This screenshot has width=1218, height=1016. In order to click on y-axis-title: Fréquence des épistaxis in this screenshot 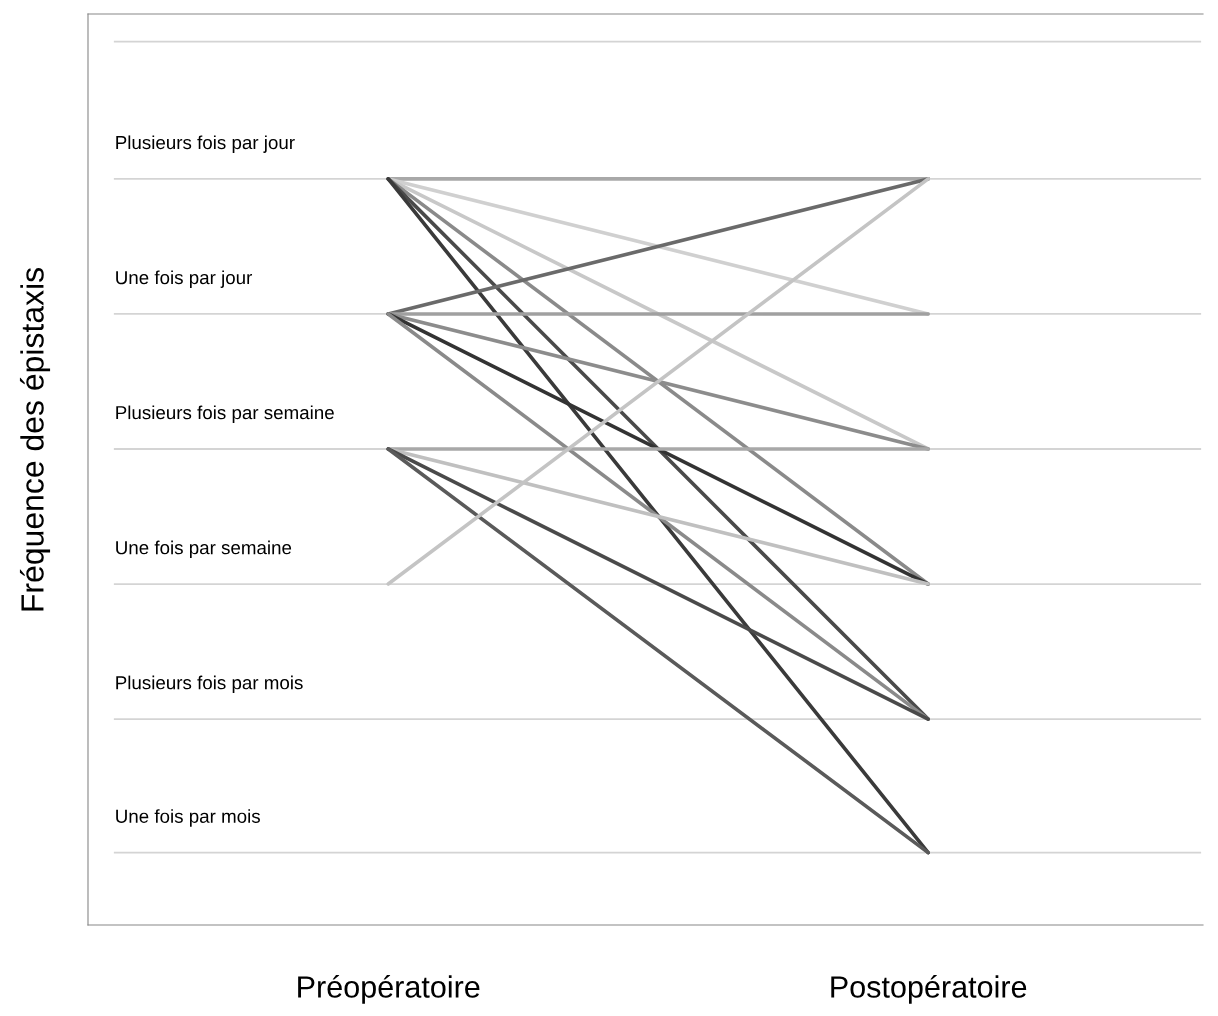, I will do `click(35, 439)`.